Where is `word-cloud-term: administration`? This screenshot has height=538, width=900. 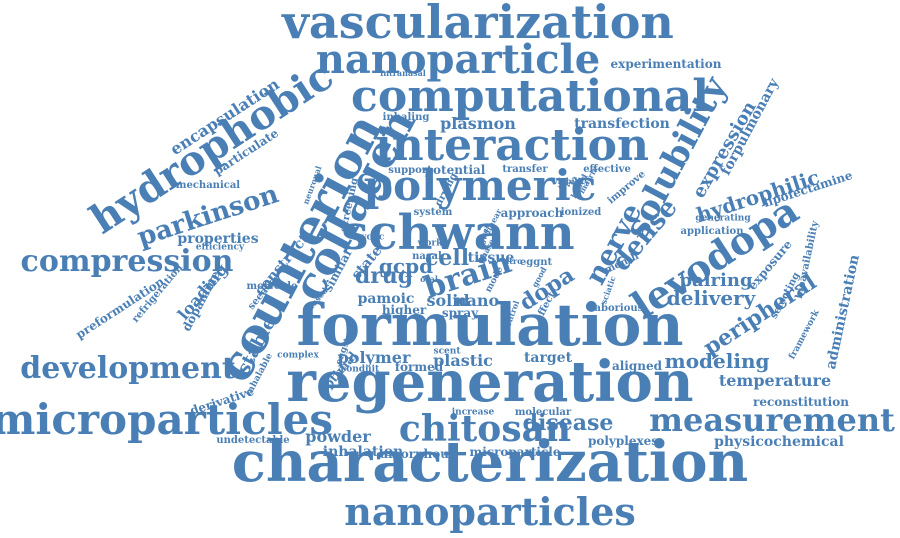 word-cloud-term: administration is located at coordinates (843, 312).